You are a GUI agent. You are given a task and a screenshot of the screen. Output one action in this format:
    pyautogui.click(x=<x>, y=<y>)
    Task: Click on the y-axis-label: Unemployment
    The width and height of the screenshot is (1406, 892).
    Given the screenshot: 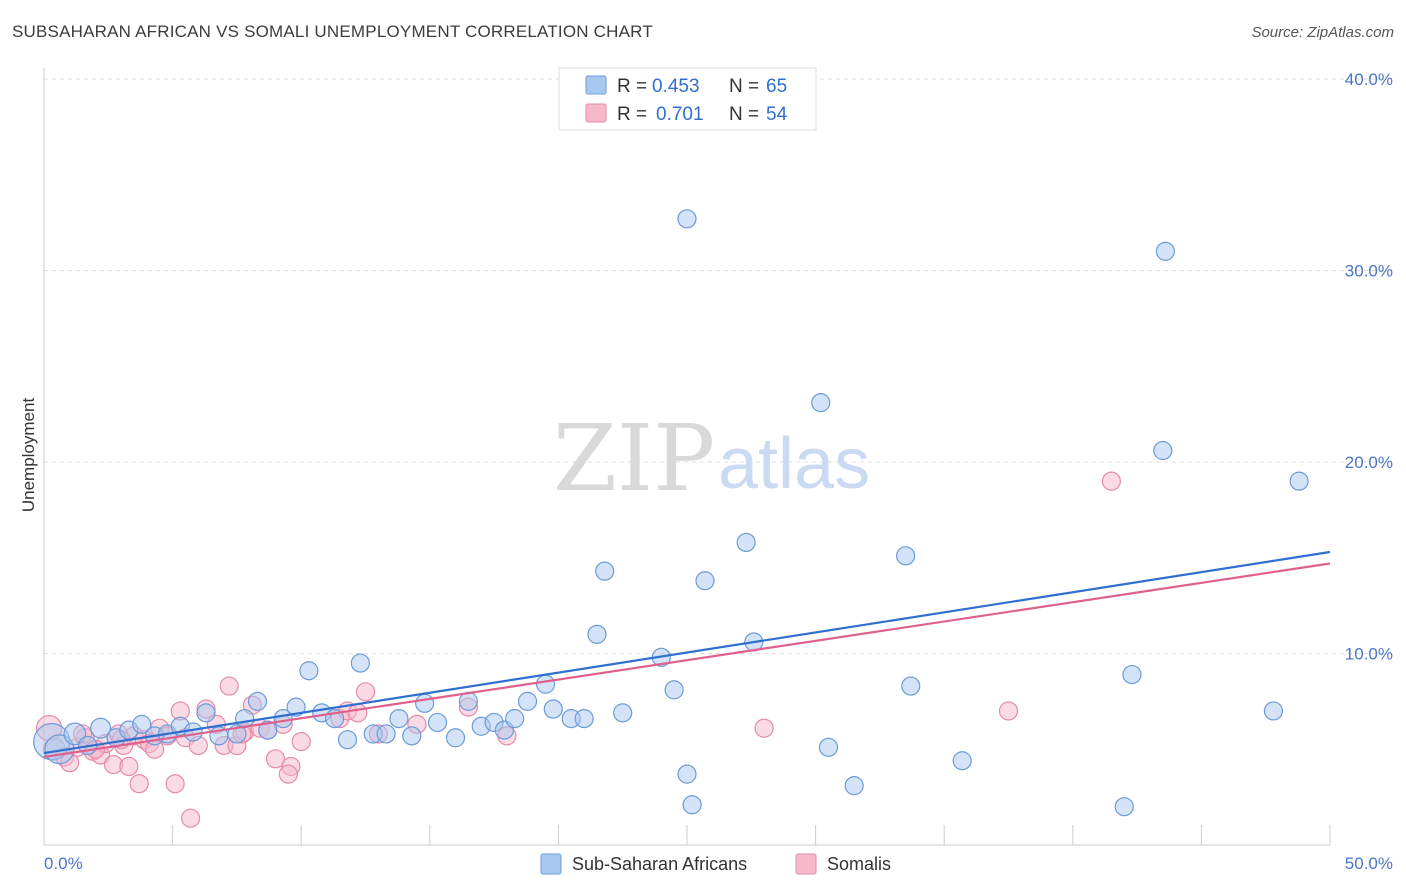 What is the action you would take?
    pyautogui.click(x=28, y=455)
    